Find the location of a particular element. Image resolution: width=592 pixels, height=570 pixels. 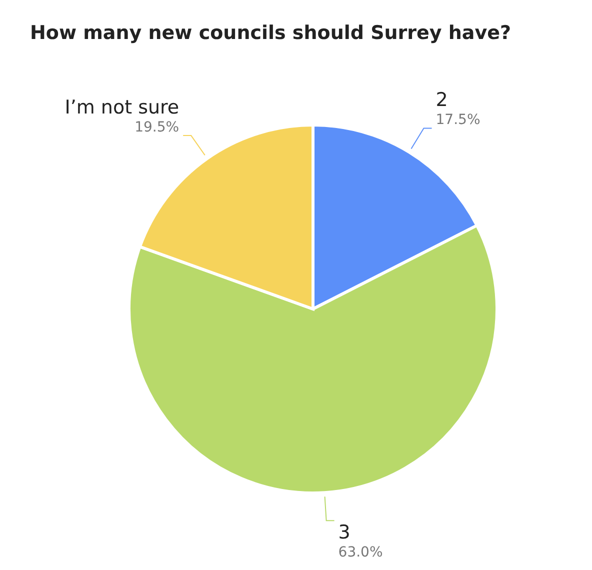

data-label: 19.5% is located at coordinates (157, 128).